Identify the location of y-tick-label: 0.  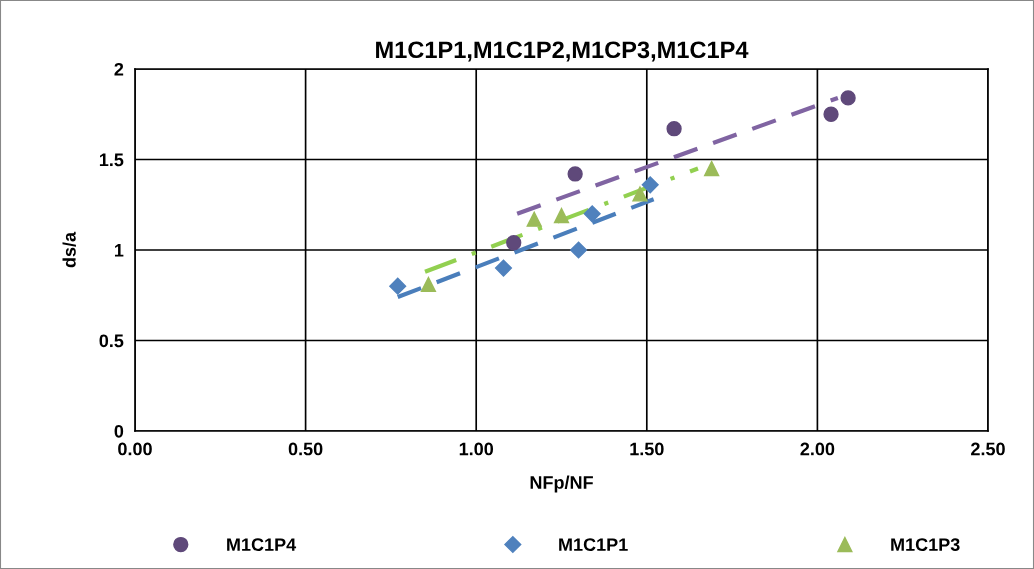
(119, 431).